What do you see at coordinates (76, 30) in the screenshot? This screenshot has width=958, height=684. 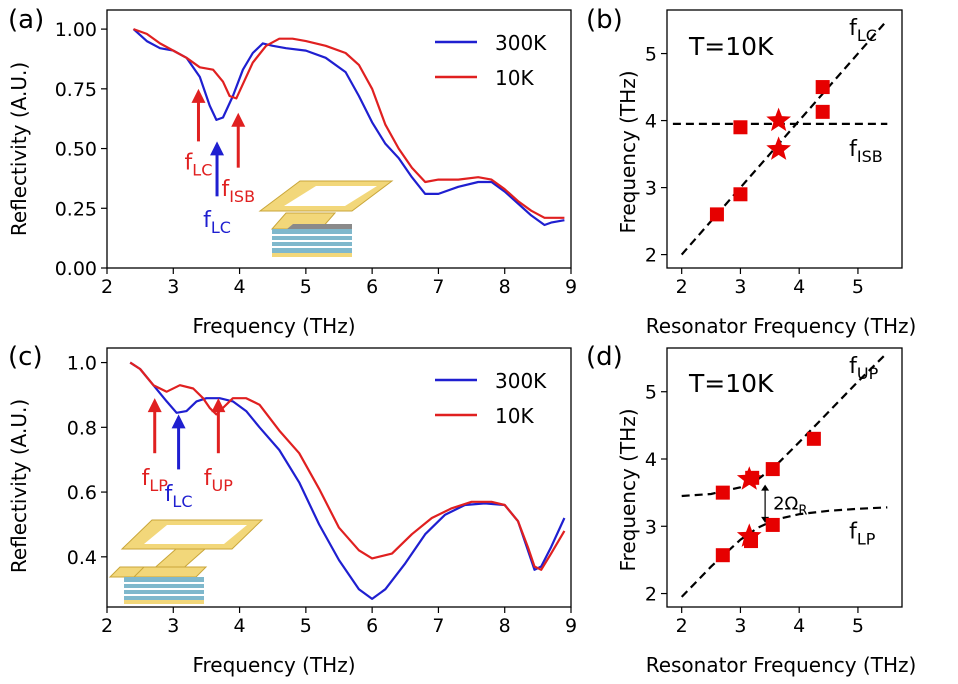 I see `y-tick-label: 1.00` at bounding box center [76, 30].